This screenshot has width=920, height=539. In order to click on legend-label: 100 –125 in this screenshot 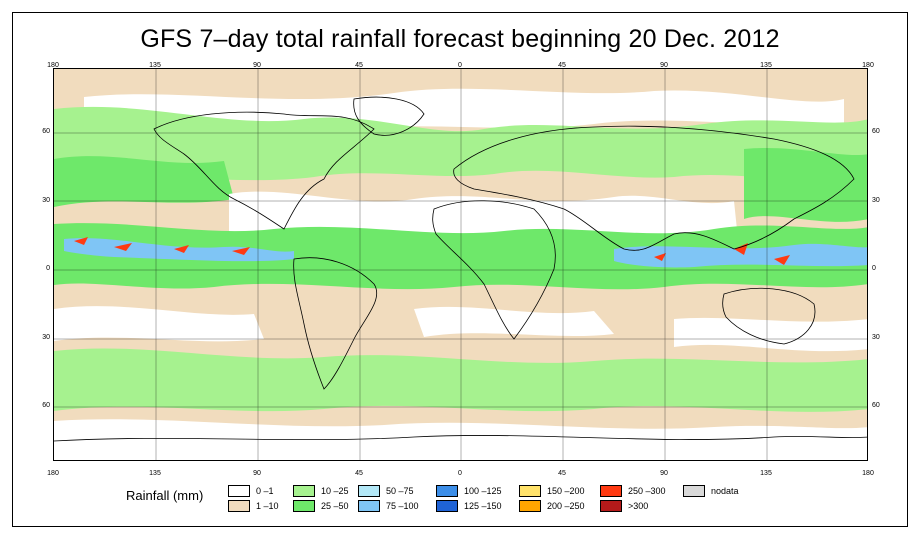, I will do `click(483, 491)`.